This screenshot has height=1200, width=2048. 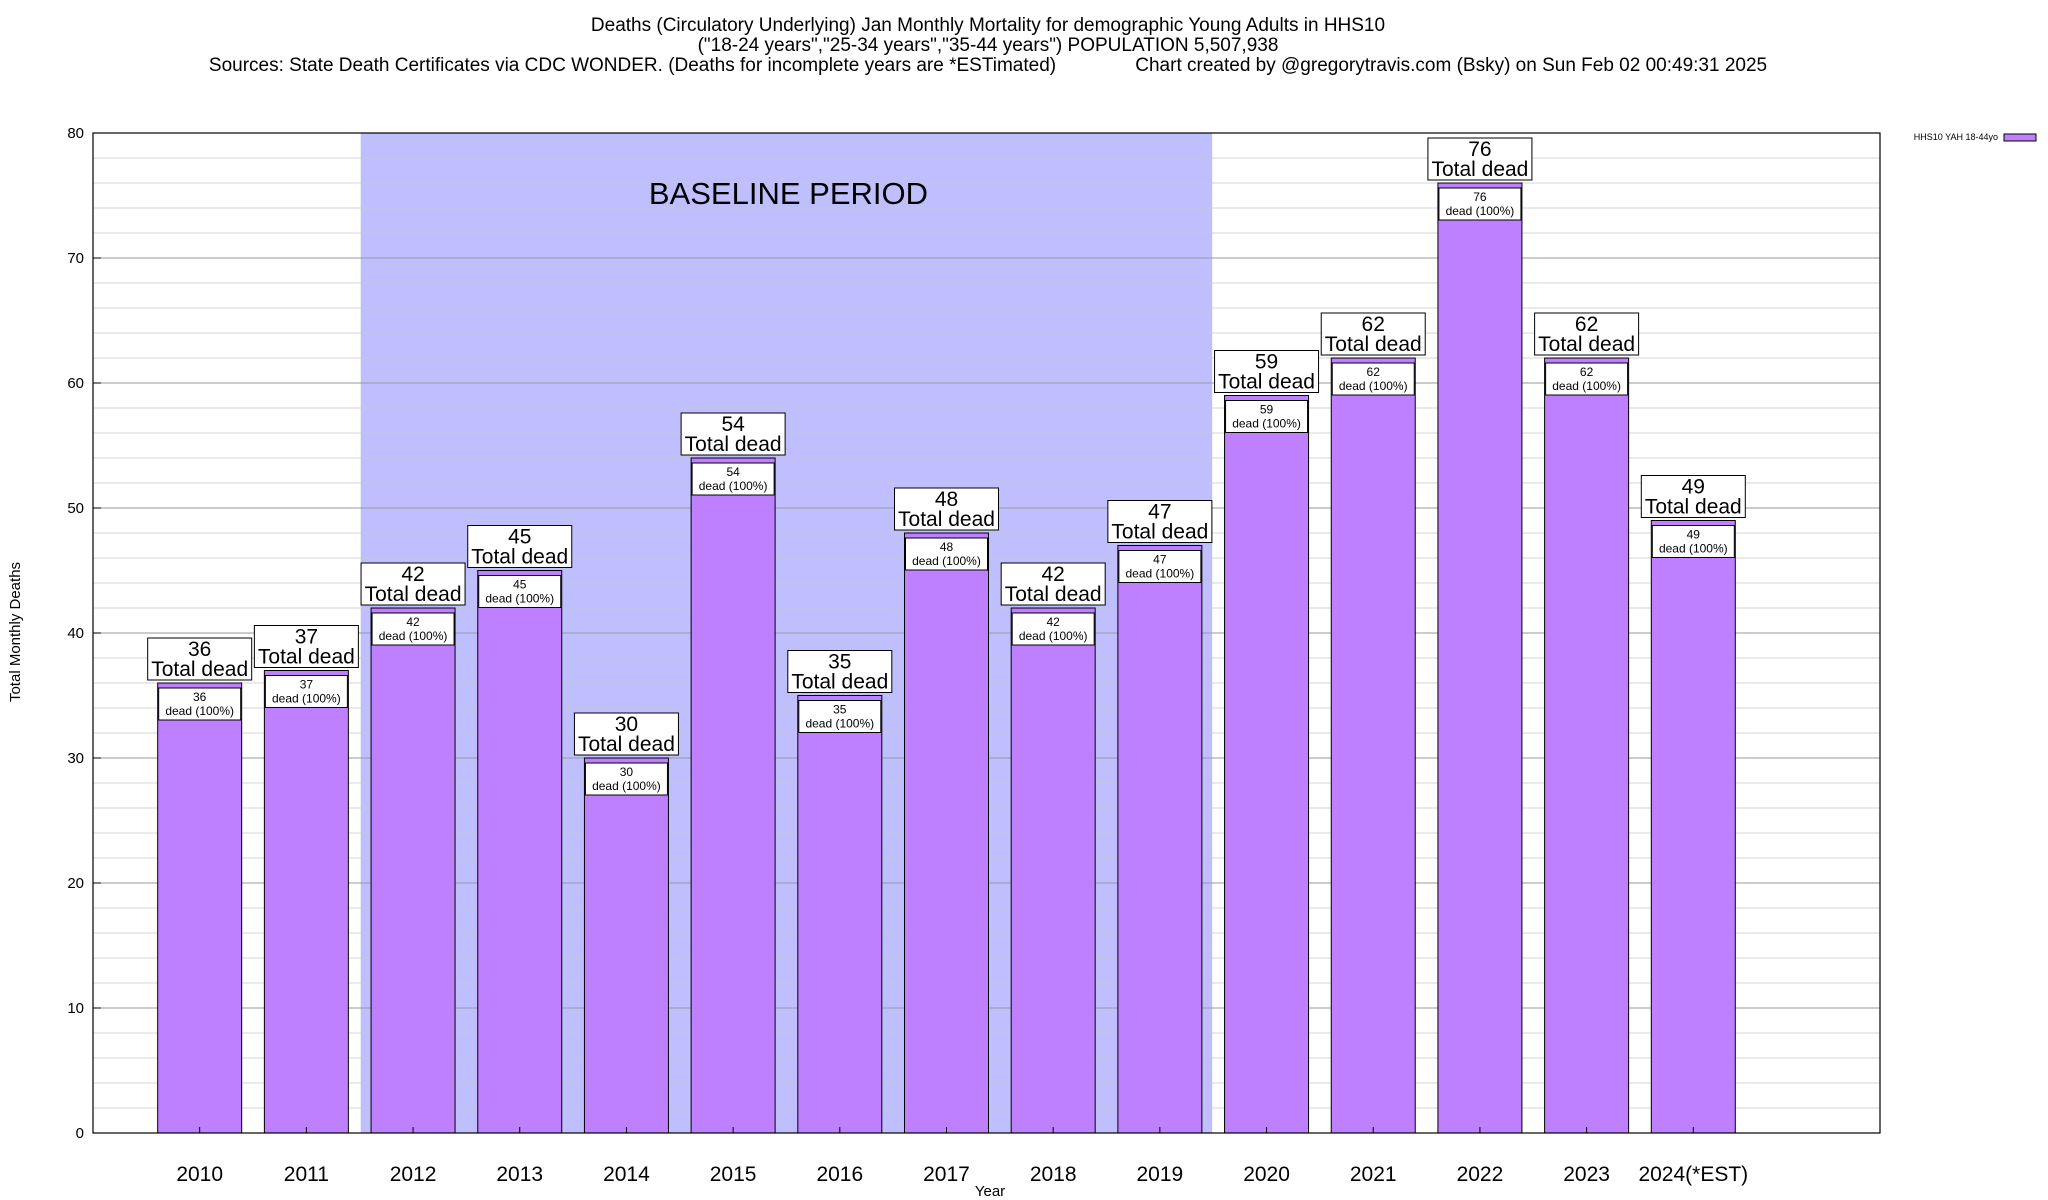 What do you see at coordinates (307, 685) in the screenshot?
I see `inner-value-label: 37` at bounding box center [307, 685].